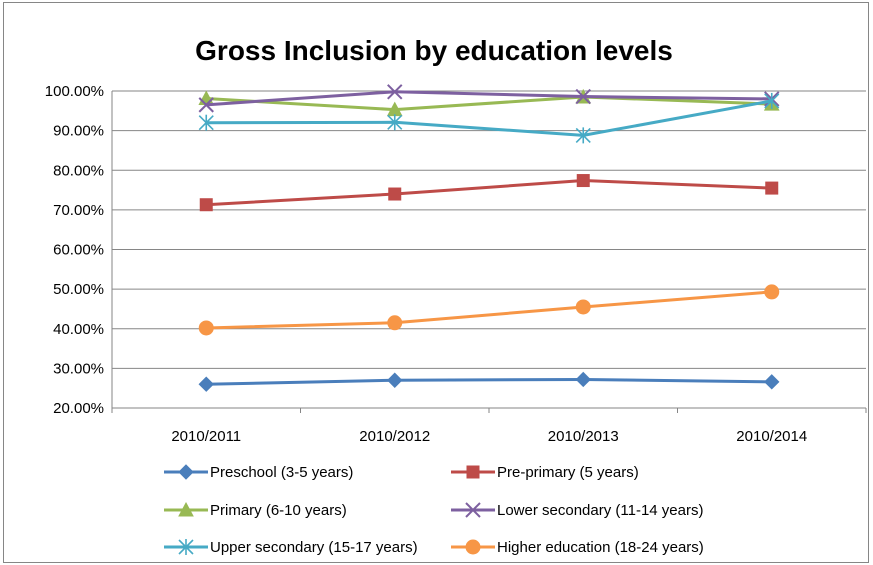 The height and width of the screenshot is (565, 873). Describe the element at coordinates (78, 170) in the screenshot. I see `y-tick-label: 80.00%` at that location.